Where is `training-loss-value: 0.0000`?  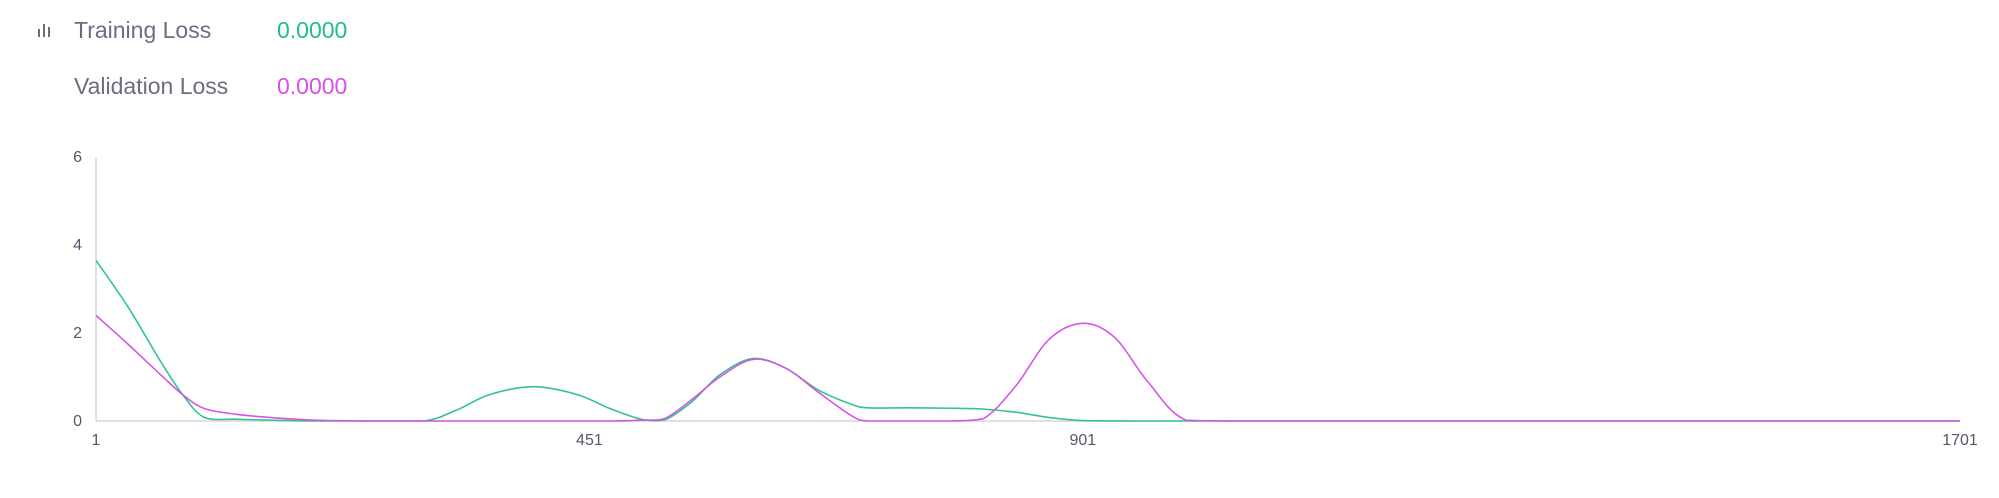 training-loss-value: 0.0000 is located at coordinates (312, 29).